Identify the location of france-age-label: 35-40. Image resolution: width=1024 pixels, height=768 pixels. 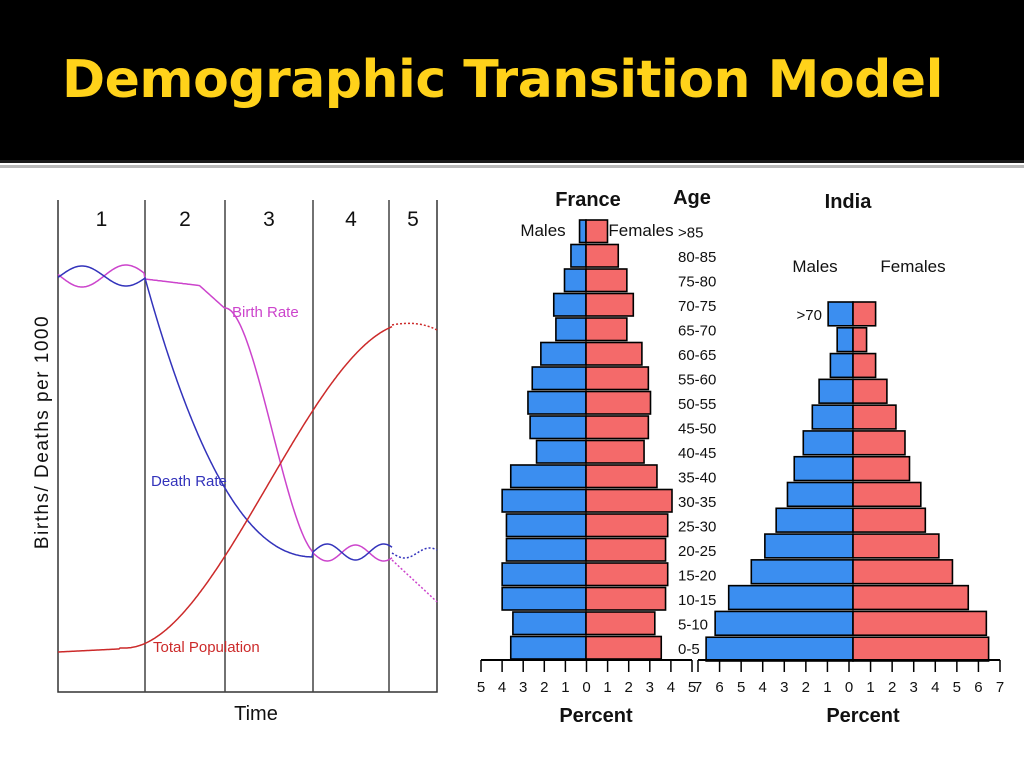
(697, 477).